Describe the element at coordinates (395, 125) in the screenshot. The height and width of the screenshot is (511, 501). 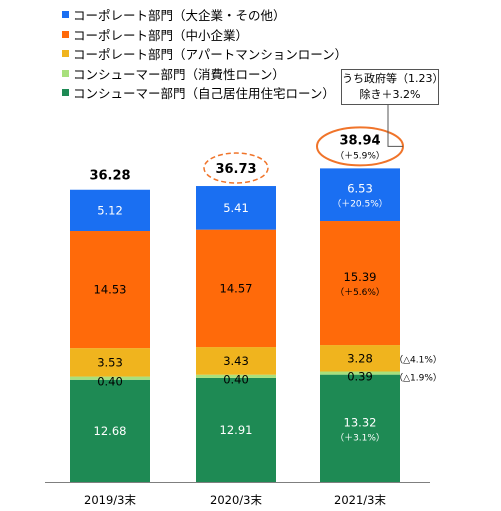
I see `annotation-leader-line` at that location.